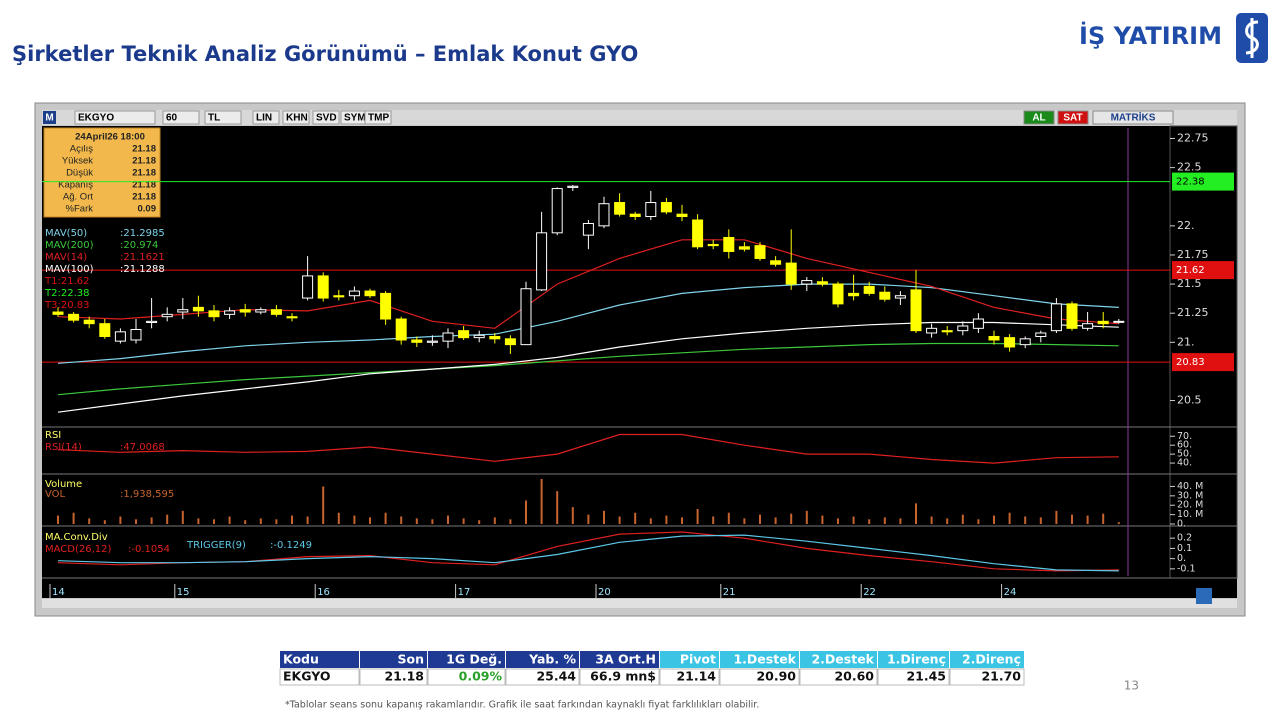 This screenshot has height=720, width=1280. What do you see at coordinates (1010, 592) in the screenshot?
I see `x-tick-label: 24` at bounding box center [1010, 592].